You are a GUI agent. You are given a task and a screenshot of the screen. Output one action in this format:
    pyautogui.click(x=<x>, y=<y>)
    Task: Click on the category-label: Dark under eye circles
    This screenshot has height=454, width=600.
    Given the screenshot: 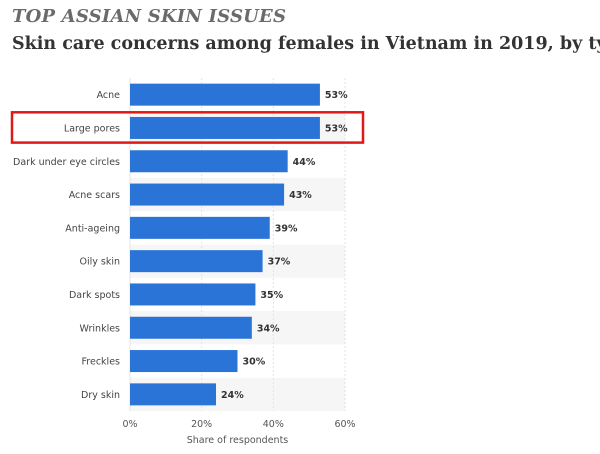 What is the action you would take?
    pyautogui.click(x=66, y=162)
    